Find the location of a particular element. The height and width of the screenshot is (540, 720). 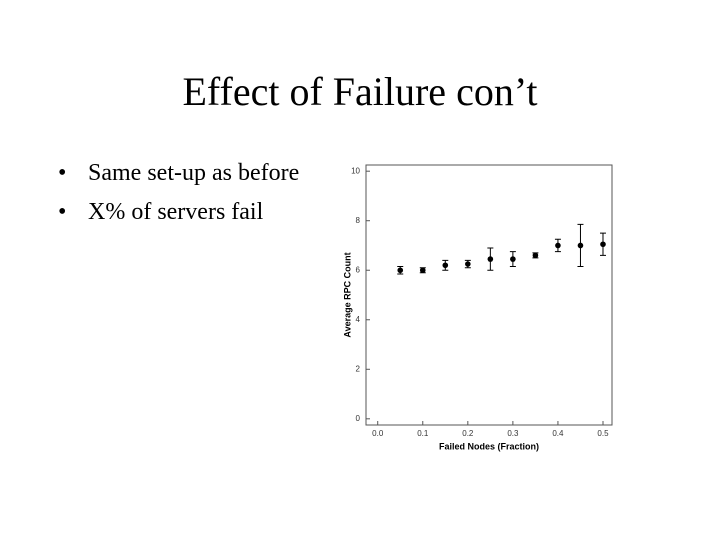

y-tick-label: 6 is located at coordinates (358, 269).